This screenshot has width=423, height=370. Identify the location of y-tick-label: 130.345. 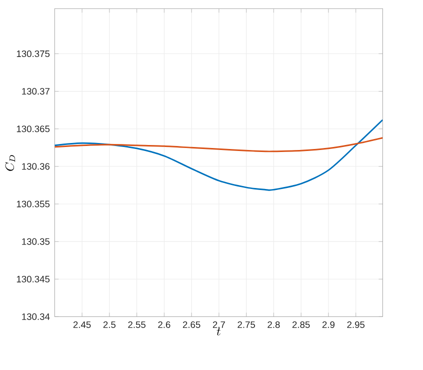
(33, 279).